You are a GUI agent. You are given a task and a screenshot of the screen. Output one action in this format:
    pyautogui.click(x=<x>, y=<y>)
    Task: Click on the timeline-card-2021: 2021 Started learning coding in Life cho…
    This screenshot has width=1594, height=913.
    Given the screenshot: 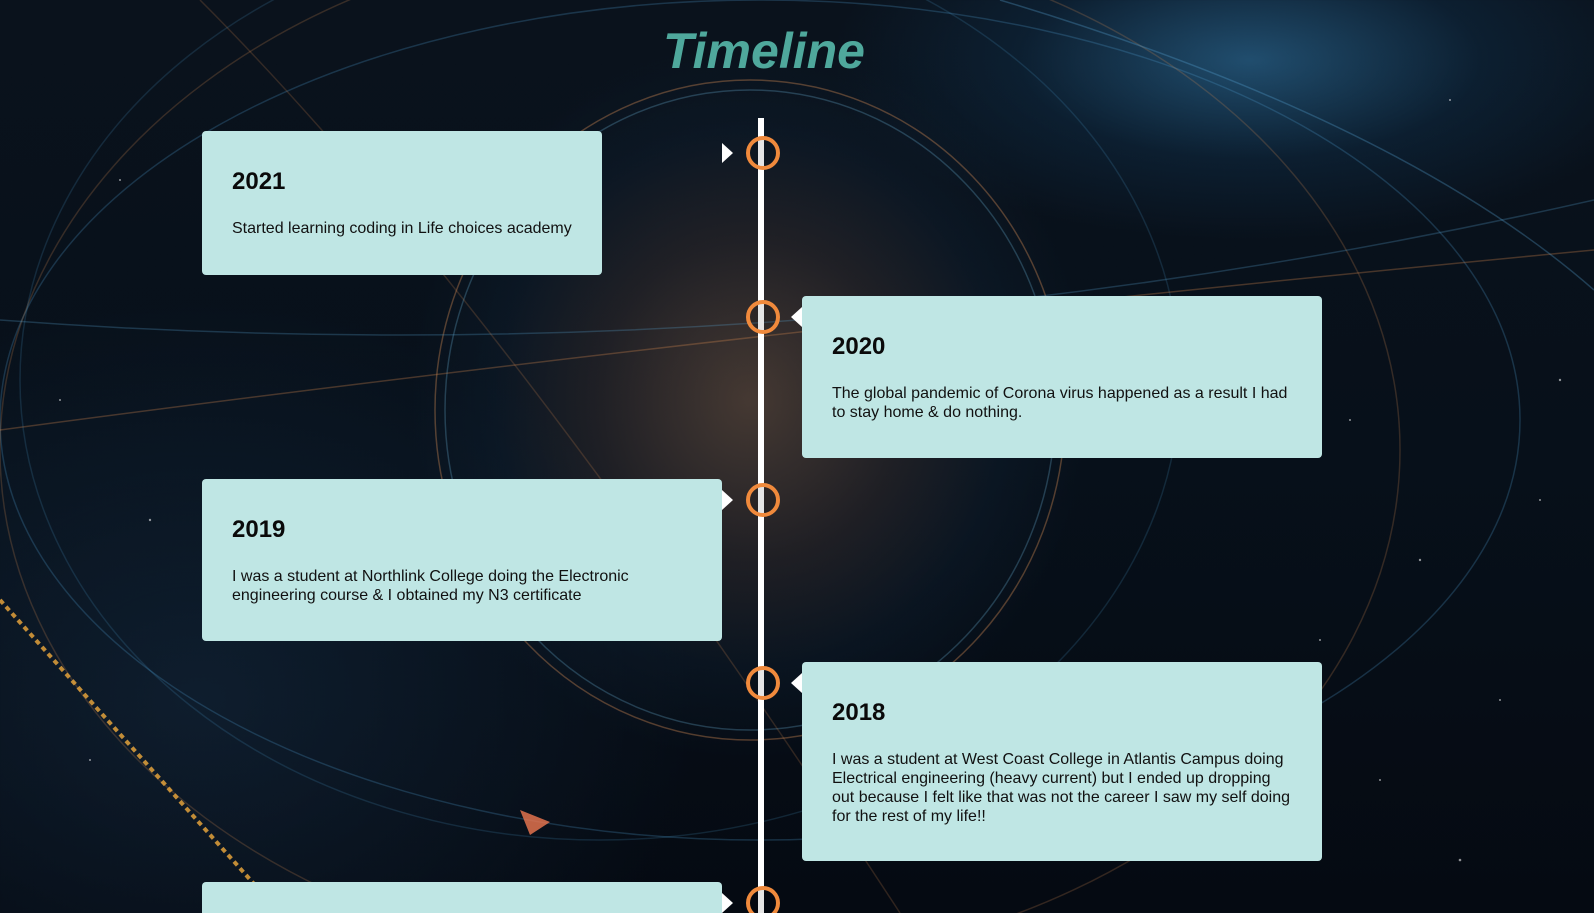 What is the action you would take?
    pyautogui.click(x=402, y=203)
    